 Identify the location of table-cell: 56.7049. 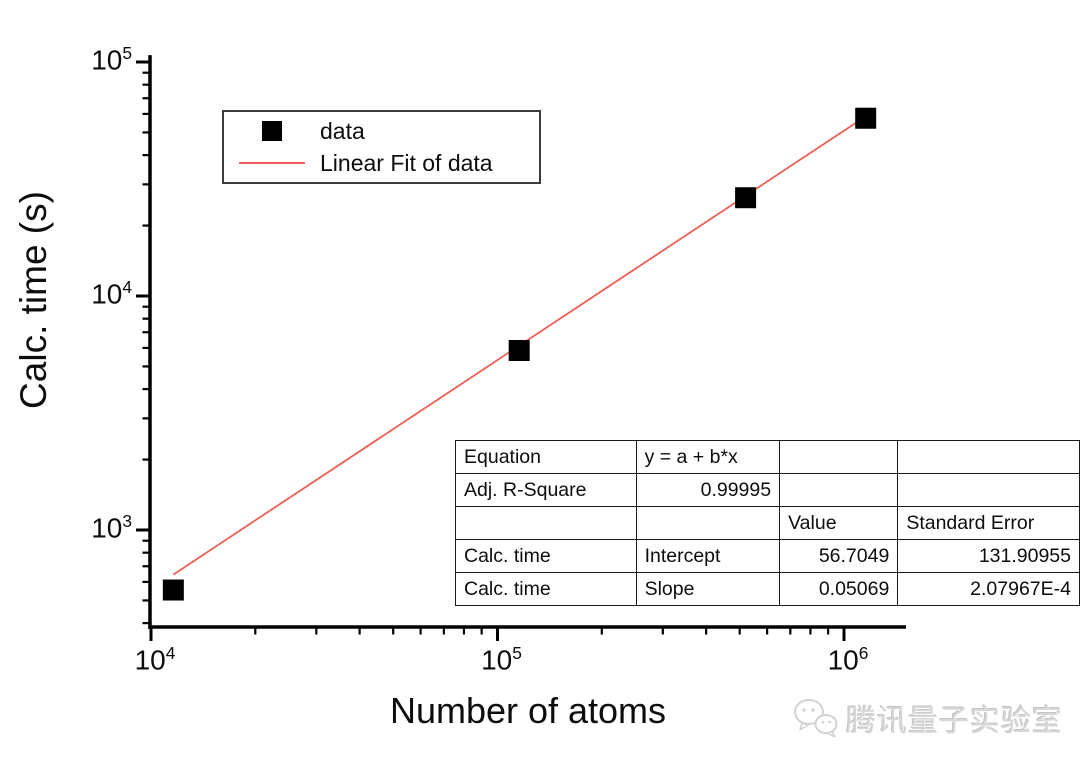
(839, 556).